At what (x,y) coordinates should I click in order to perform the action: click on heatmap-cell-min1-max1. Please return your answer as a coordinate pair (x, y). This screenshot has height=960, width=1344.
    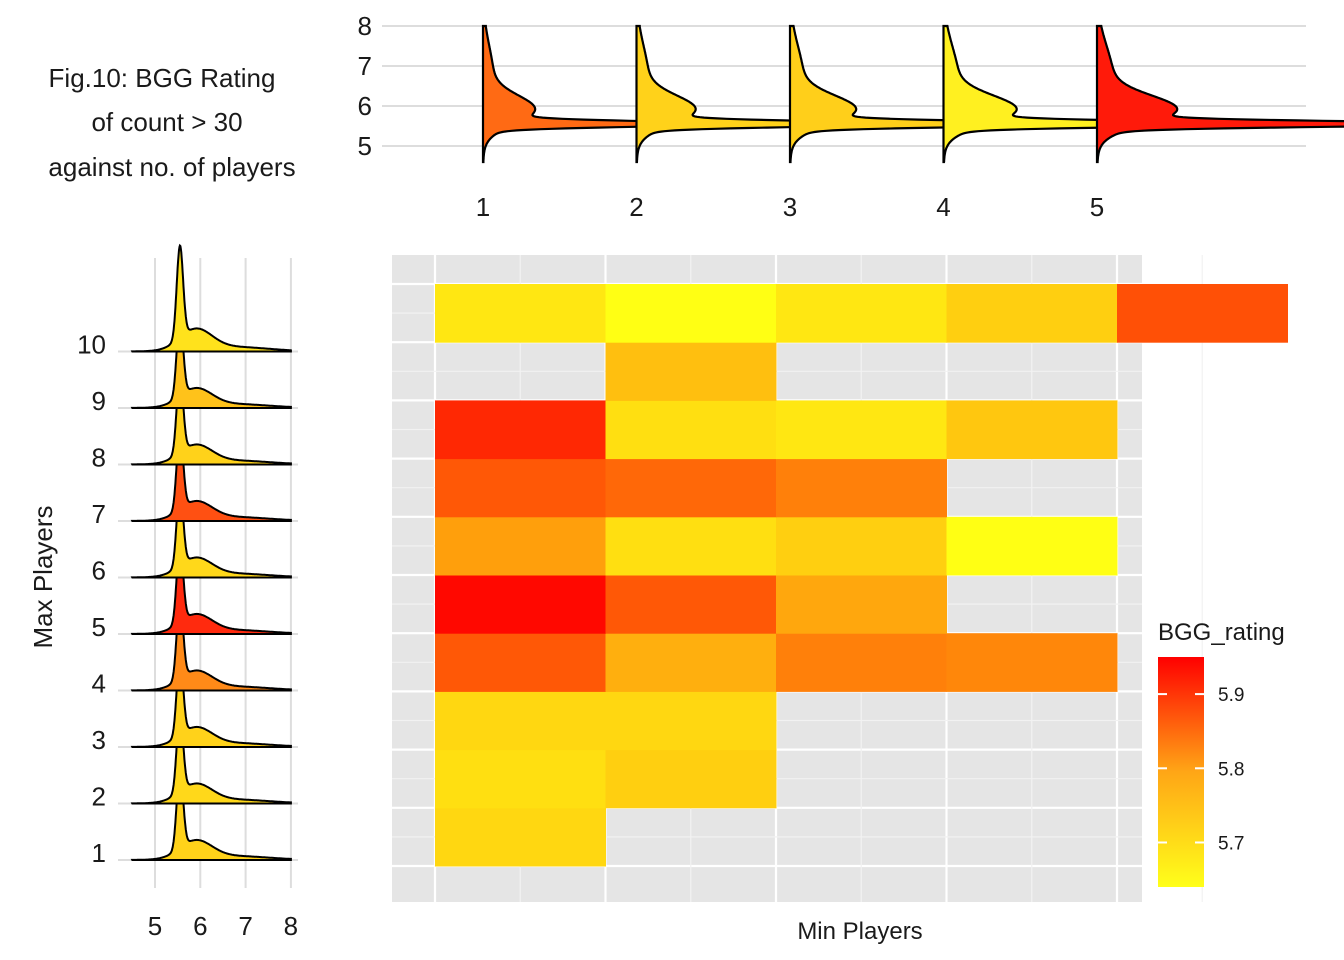
    Looking at the image, I should click on (520, 837).